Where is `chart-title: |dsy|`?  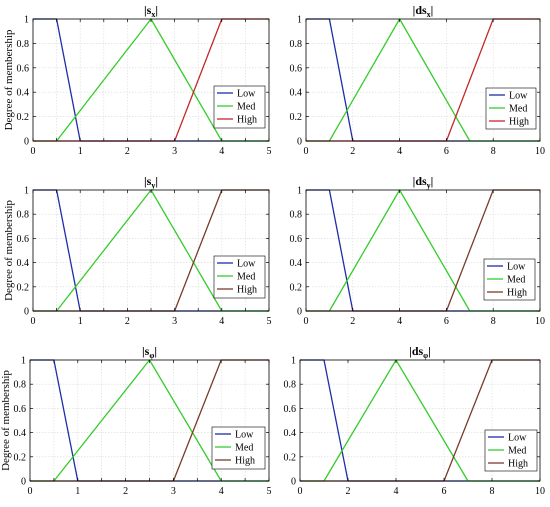
chart-title: |dsy| is located at coordinates (423, 182).